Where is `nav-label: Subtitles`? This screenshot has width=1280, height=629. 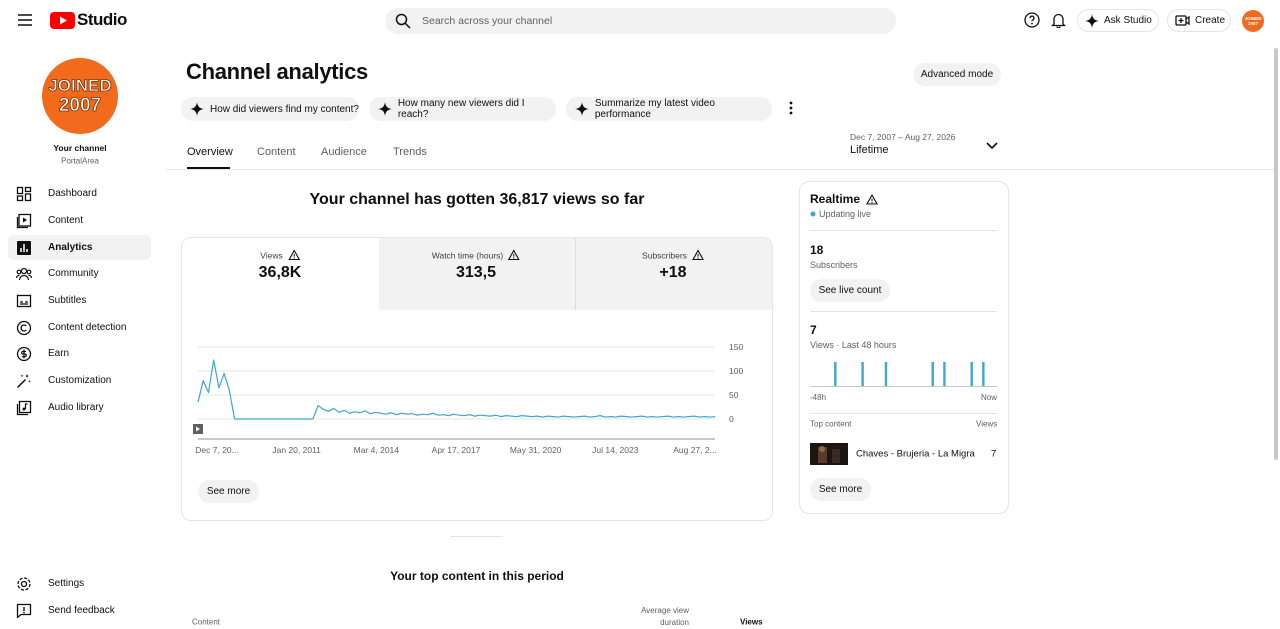 nav-label: Subtitles is located at coordinates (67, 300).